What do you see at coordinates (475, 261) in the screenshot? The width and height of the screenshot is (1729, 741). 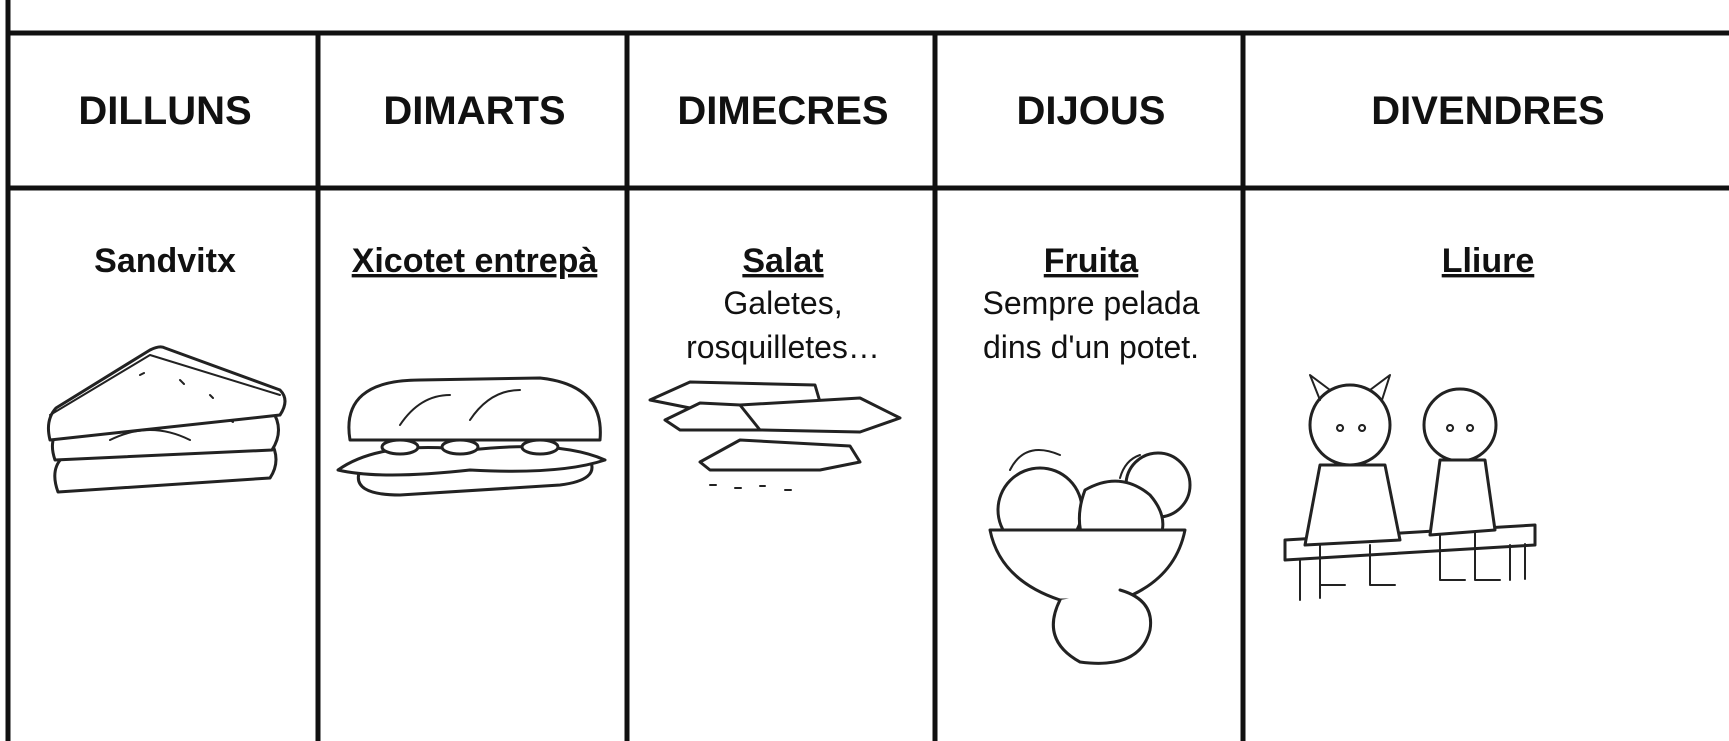 I see `cell-title: Xicotet entrepà` at bounding box center [475, 261].